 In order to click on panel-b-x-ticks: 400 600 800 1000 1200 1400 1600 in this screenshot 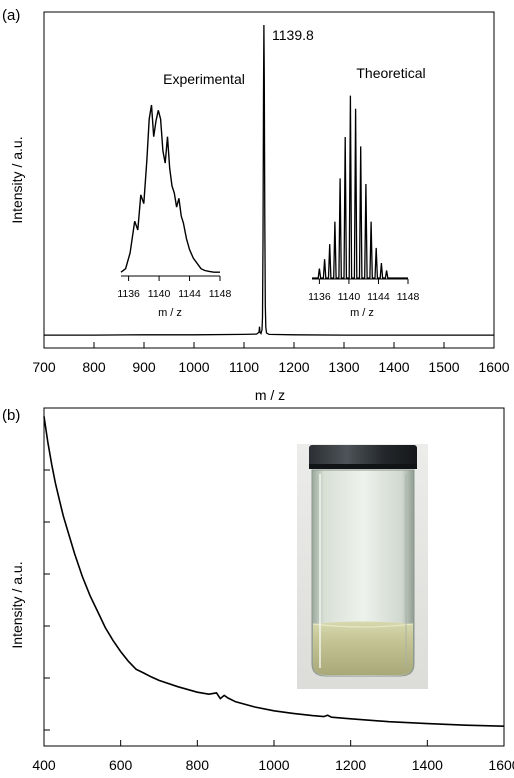, I will do `click(273, 756)`.